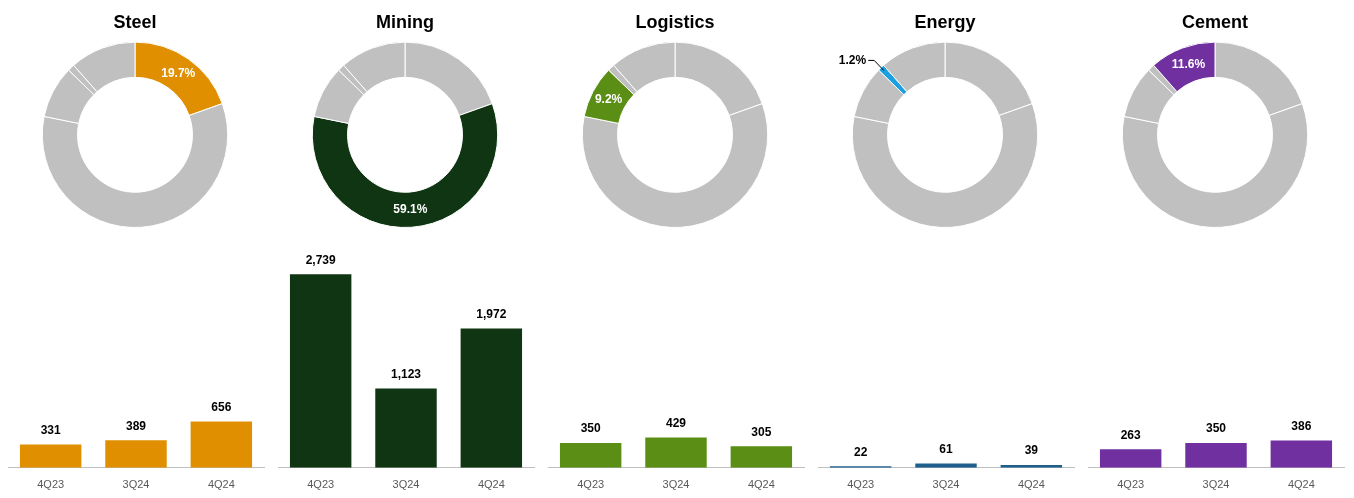  Describe the element at coordinates (1215, 21) in the screenshot. I see `chart-title: Cement` at that location.